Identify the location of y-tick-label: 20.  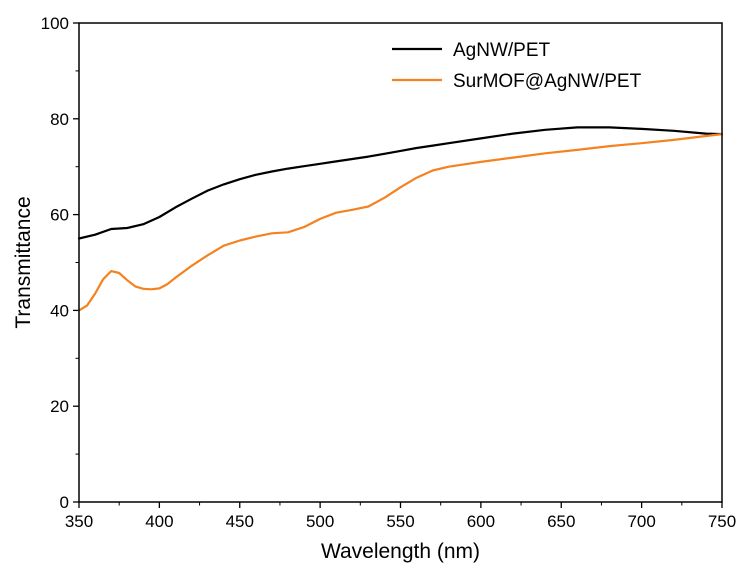
(59, 406).